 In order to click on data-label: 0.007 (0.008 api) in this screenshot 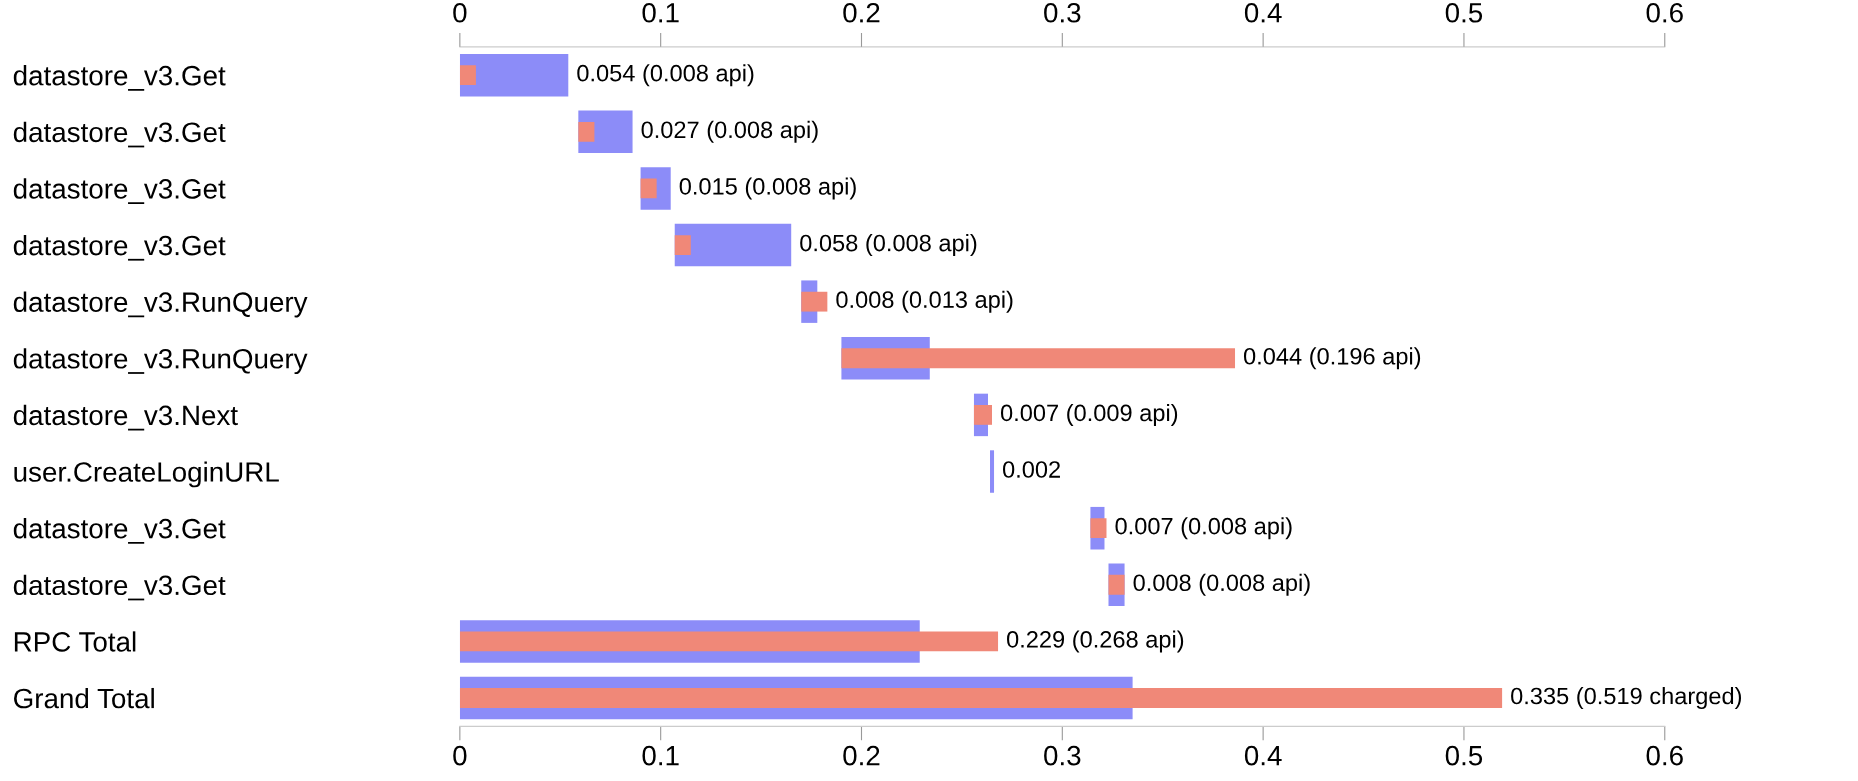, I will do `click(1203, 528)`.